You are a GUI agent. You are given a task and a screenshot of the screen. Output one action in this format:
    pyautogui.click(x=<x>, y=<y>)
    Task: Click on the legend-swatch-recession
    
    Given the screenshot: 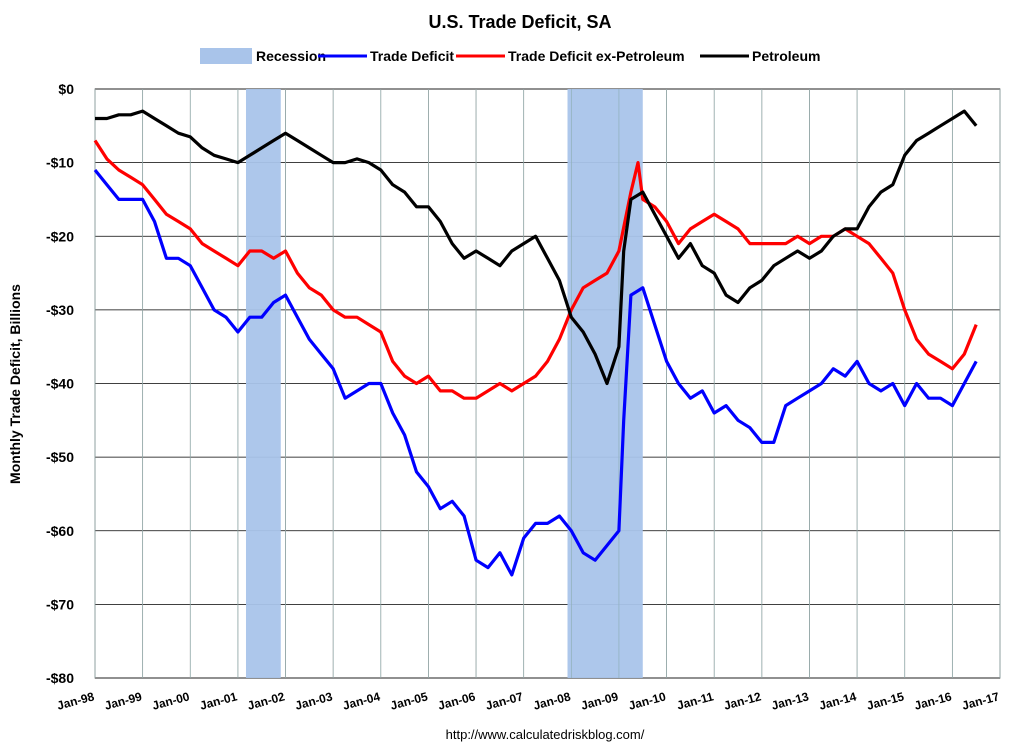 What is the action you would take?
    pyautogui.click(x=226, y=56)
    